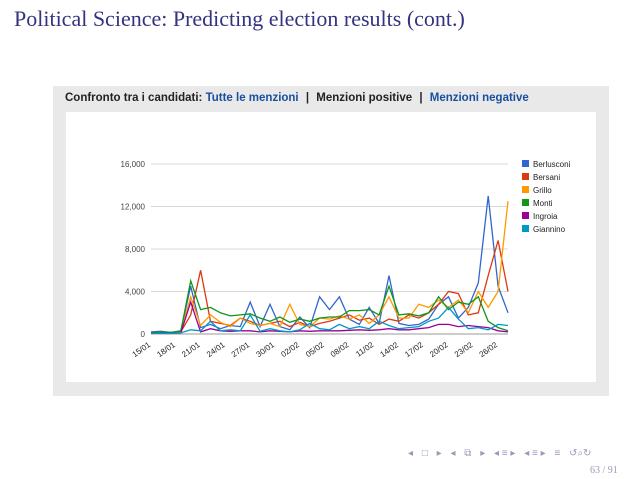 This screenshot has width=638, height=479. I want to click on x-tick-label: 02/02, so click(290, 349).